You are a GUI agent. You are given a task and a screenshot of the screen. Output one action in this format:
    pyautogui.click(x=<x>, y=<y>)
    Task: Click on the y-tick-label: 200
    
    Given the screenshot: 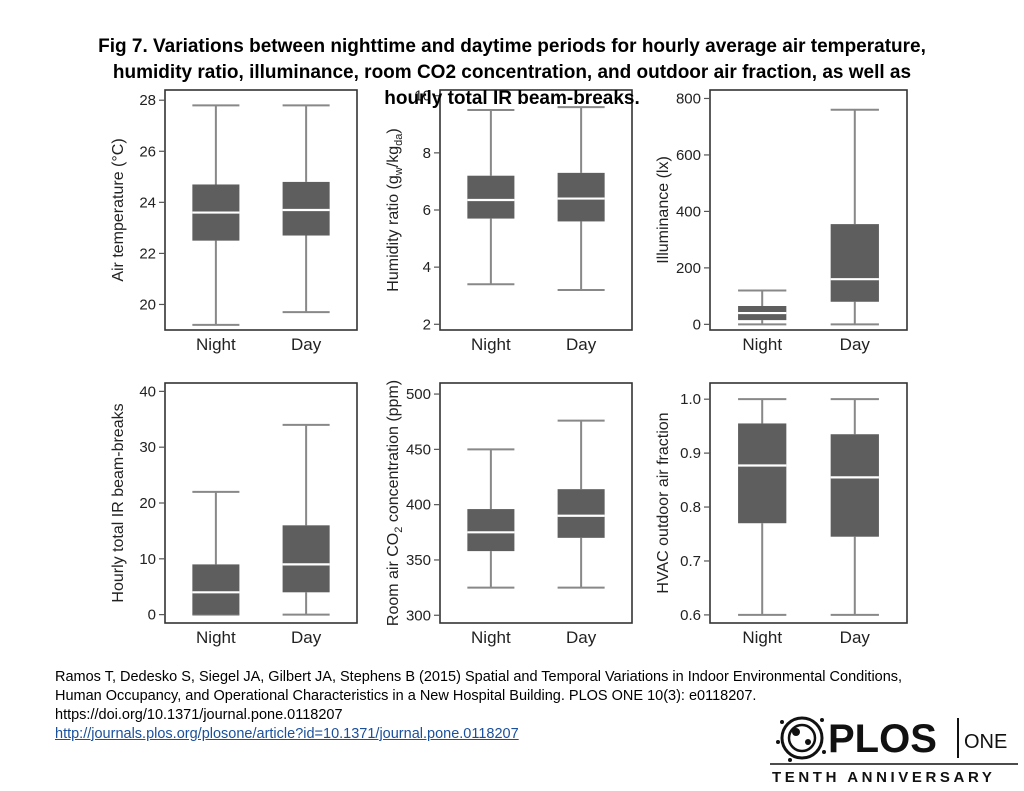 What is the action you would take?
    pyautogui.click(x=688, y=268)
    